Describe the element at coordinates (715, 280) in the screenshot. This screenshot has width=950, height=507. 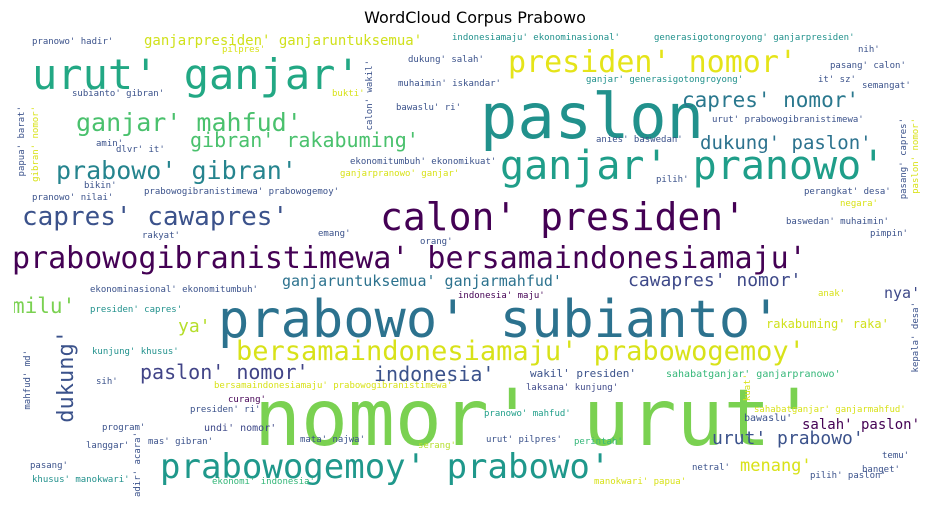
I see `word-cawapres-nomor: cawapres' nomor'` at that location.